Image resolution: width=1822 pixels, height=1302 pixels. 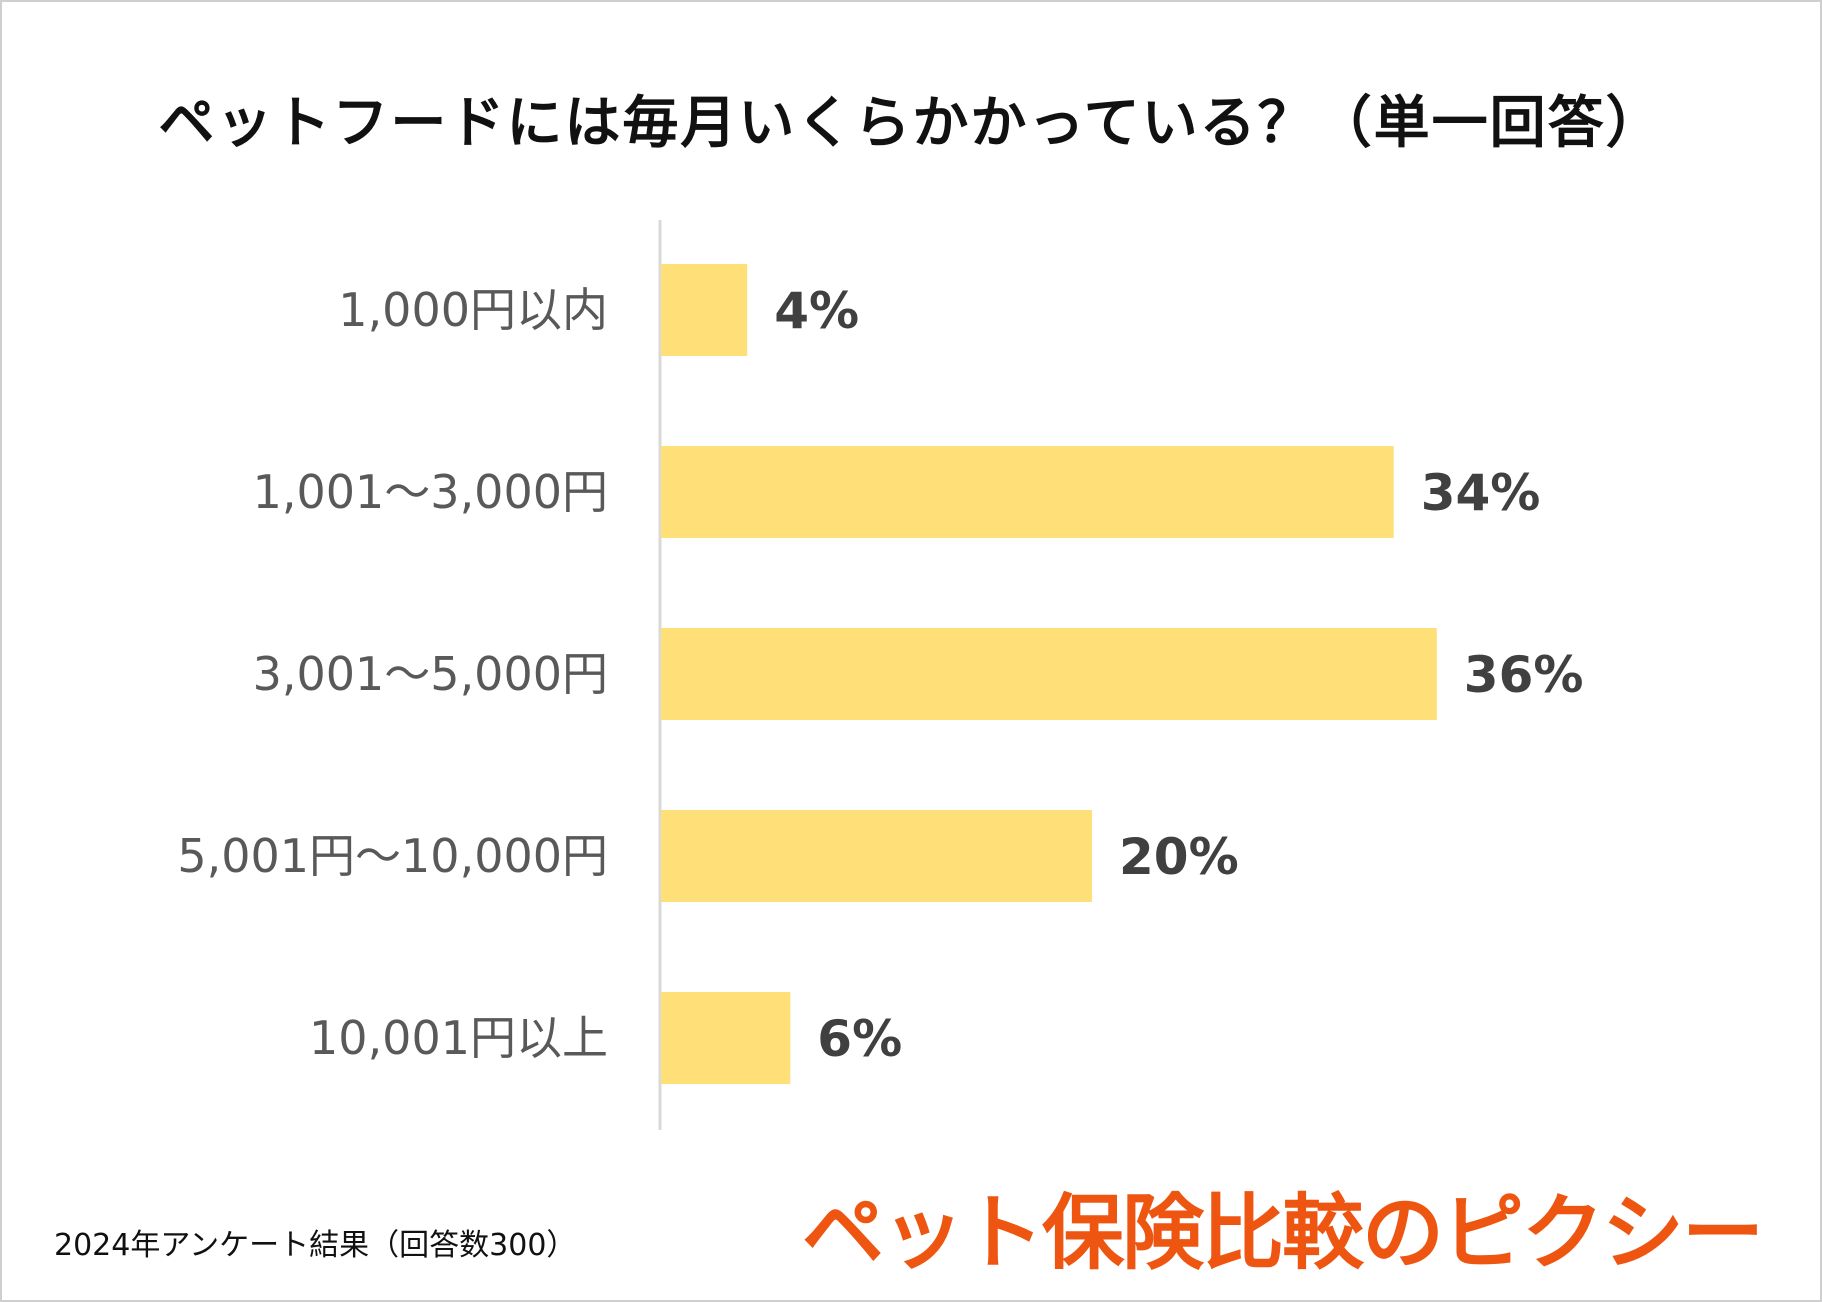 What do you see at coordinates (911, 123) in the screenshot?
I see `chart-title: ペットフードには毎月いくらかかっている？（単一回答）` at bounding box center [911, 123].